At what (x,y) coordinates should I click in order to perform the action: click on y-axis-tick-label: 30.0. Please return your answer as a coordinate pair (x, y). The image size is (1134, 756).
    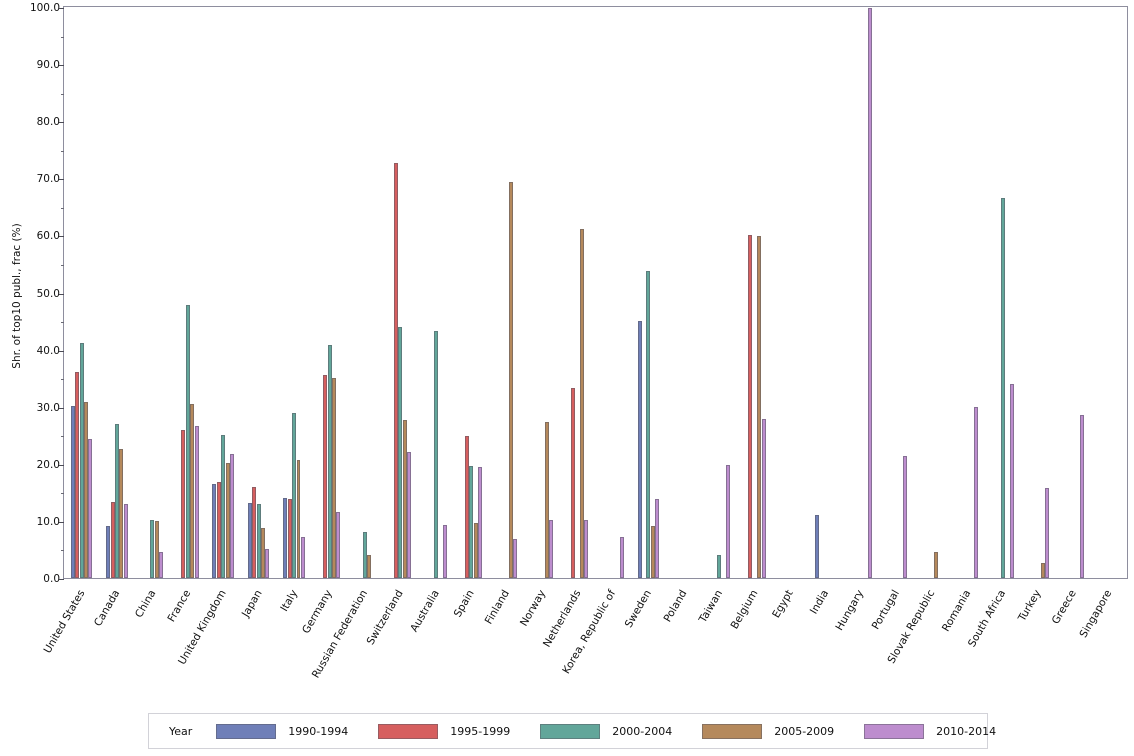
    Looking at the image, I should click on (48, 407).